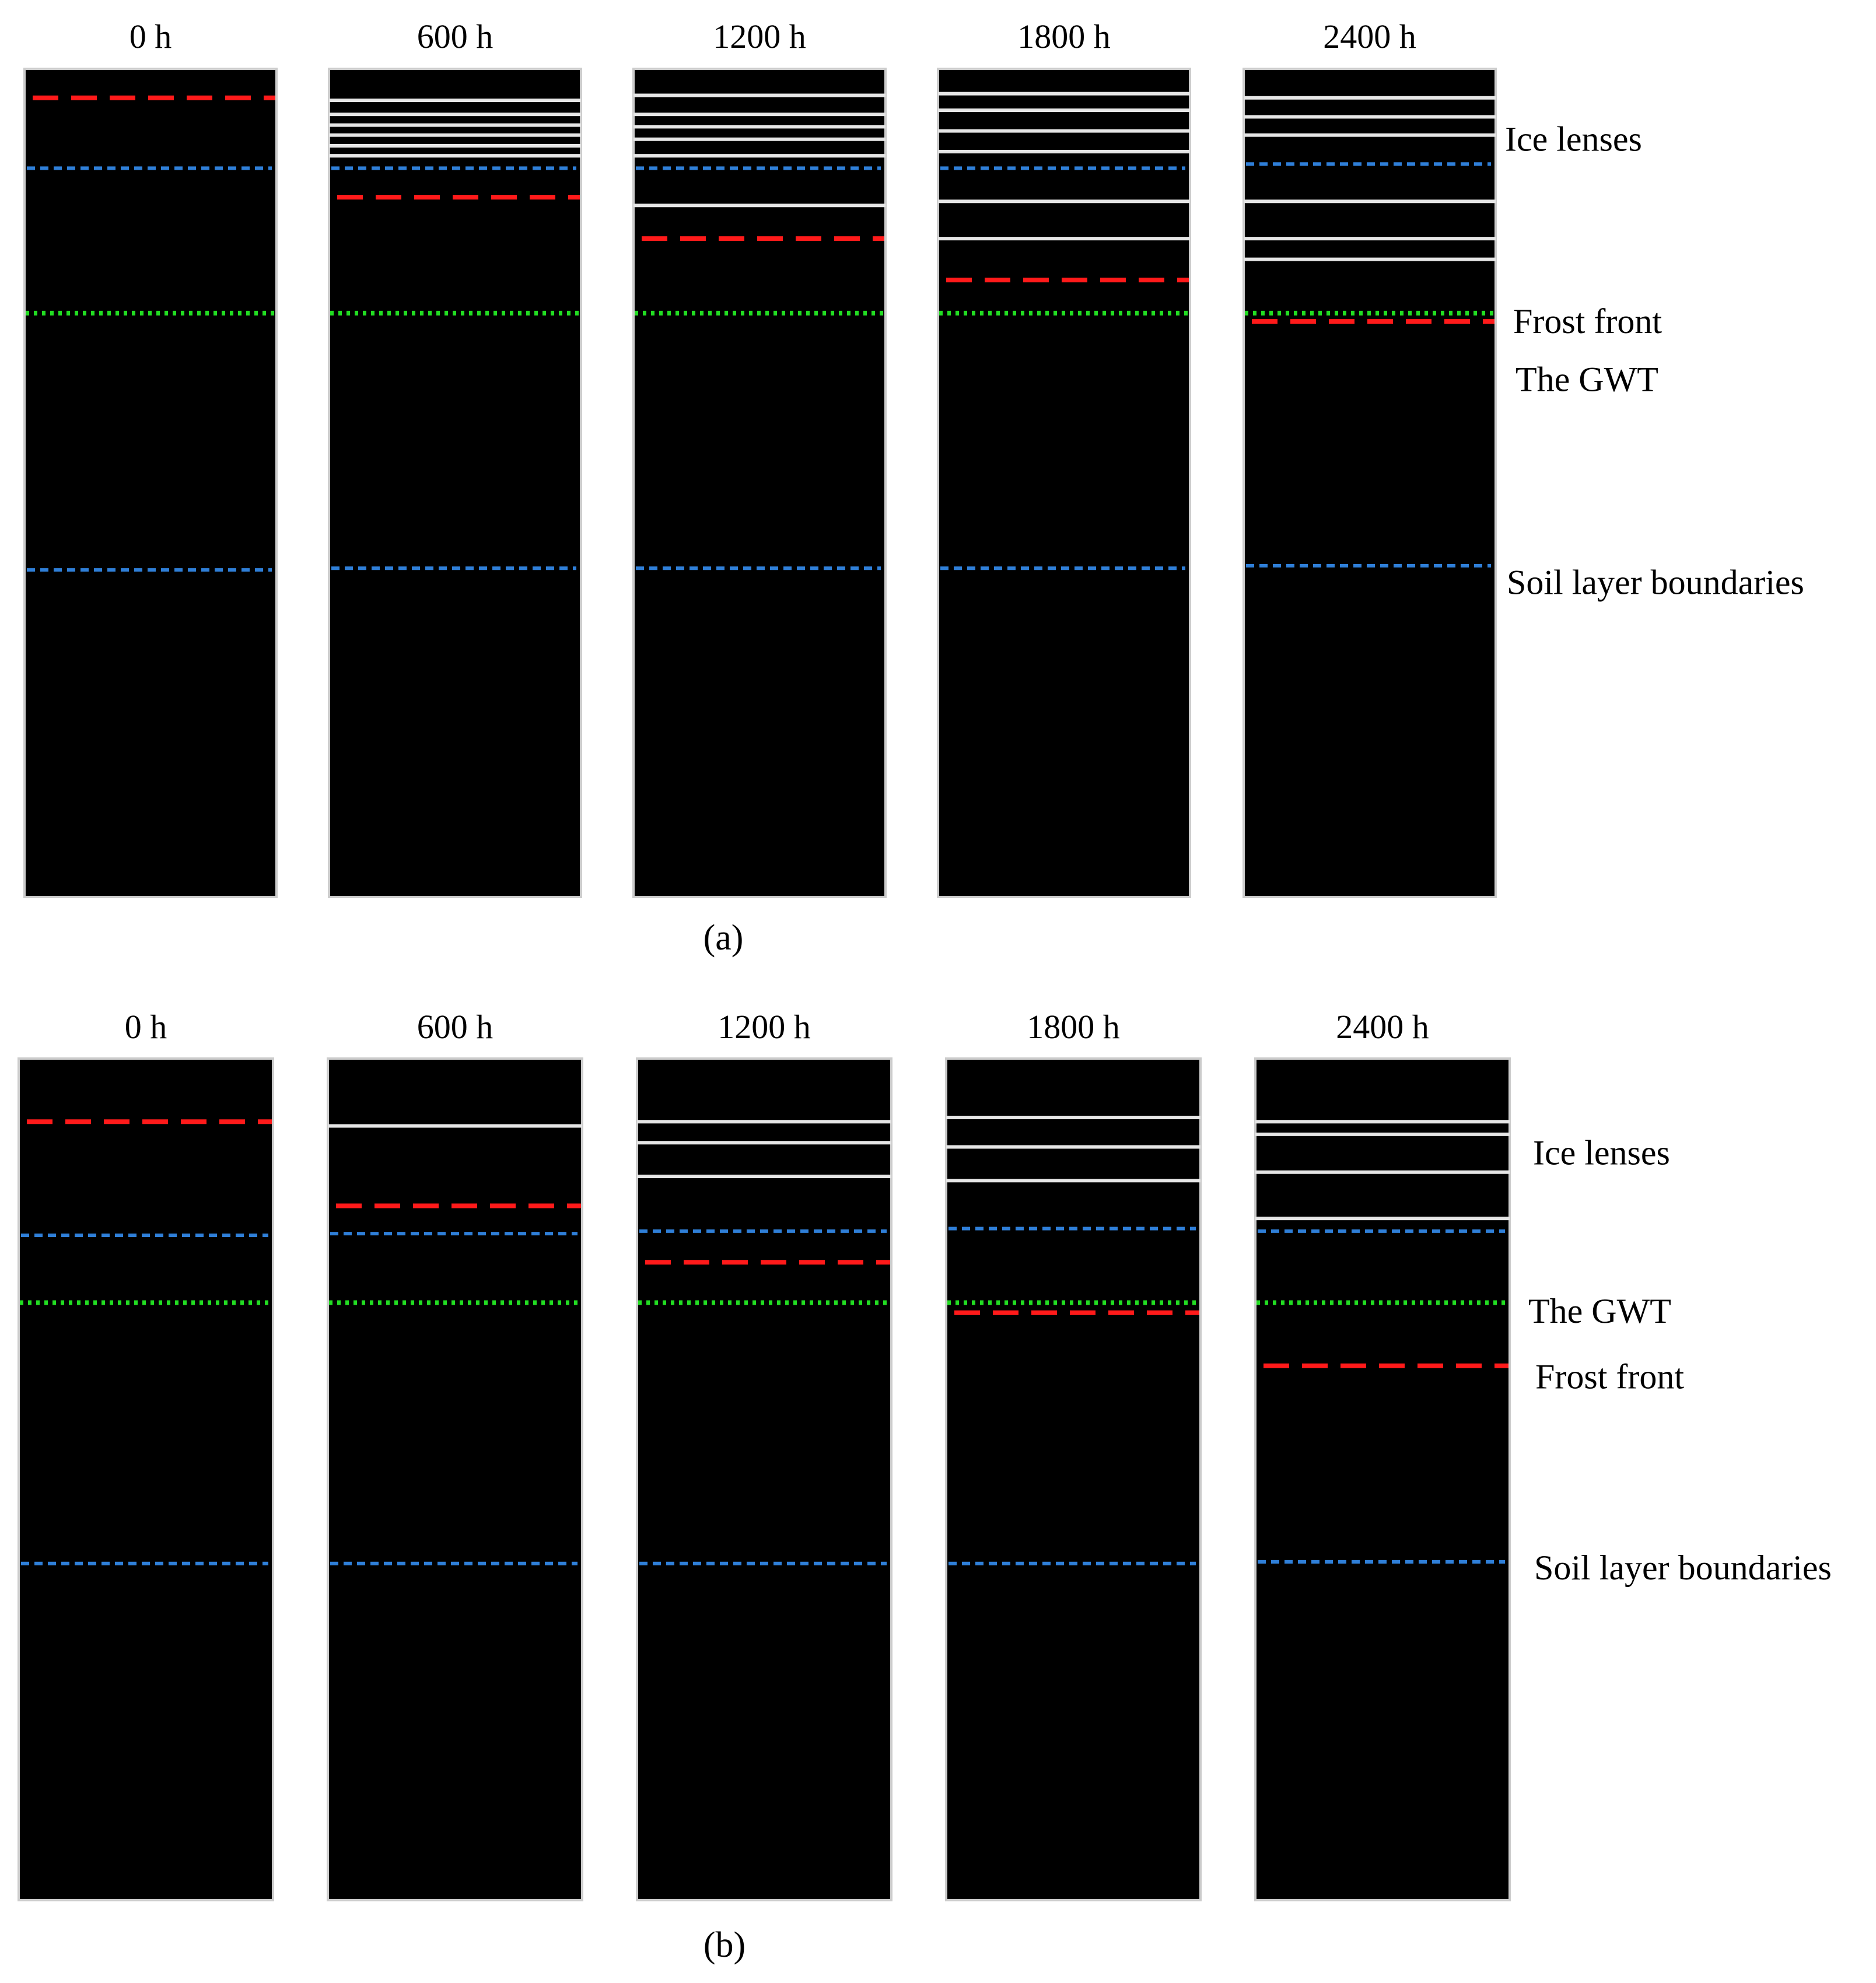  Describe the element at coordinates (725, 1945) in the screenshot. I see `panel-caption: (b)` at that location.